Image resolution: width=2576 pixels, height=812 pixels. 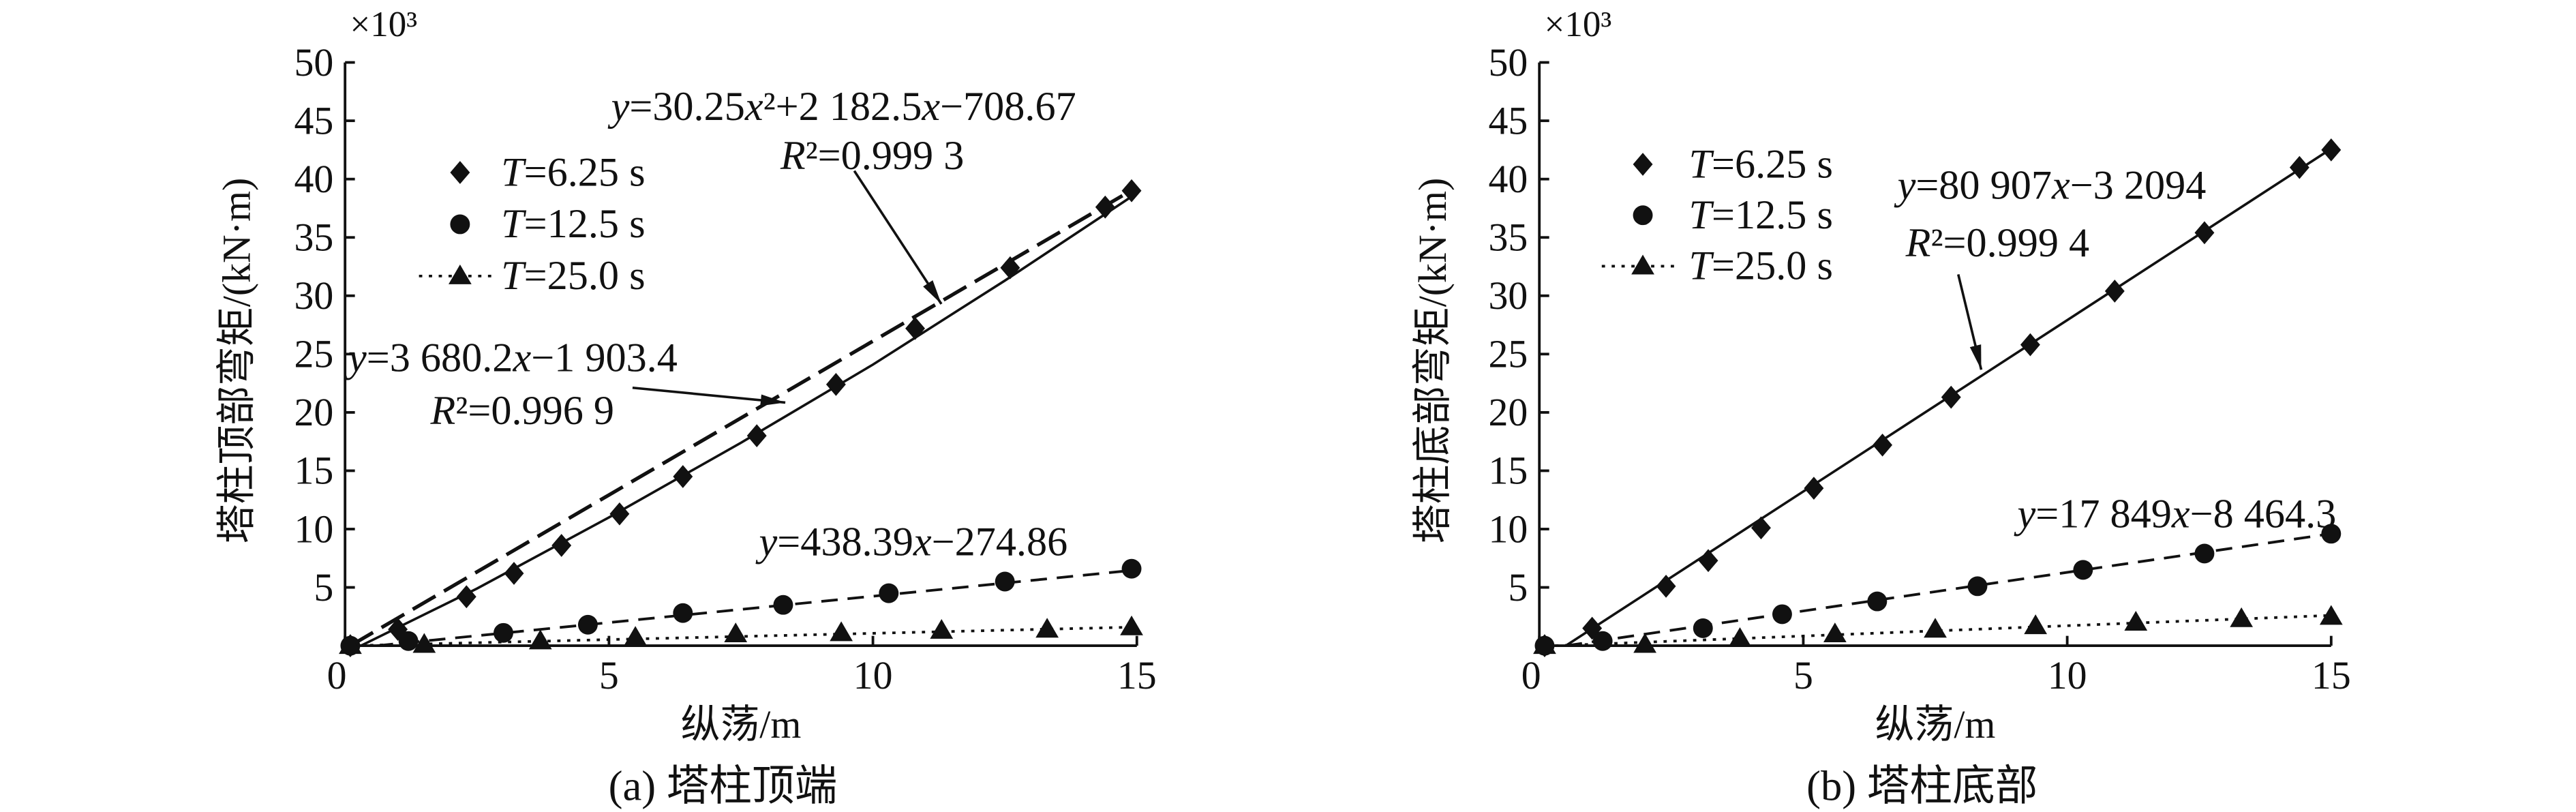 I want to click on chart-b-x-tick-label-4: 15, so click(x=2331, y=675).